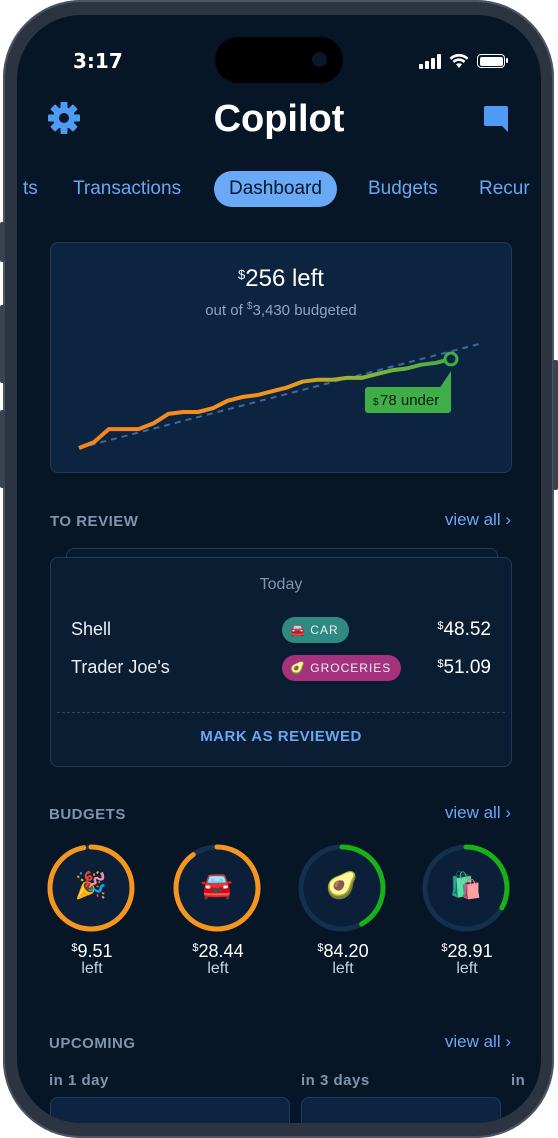  What do you see at coordinates (477, 1041) in the screenshot?
I see `upcoming-view-all-link: view all ›` at bounding box center [477, 1041].